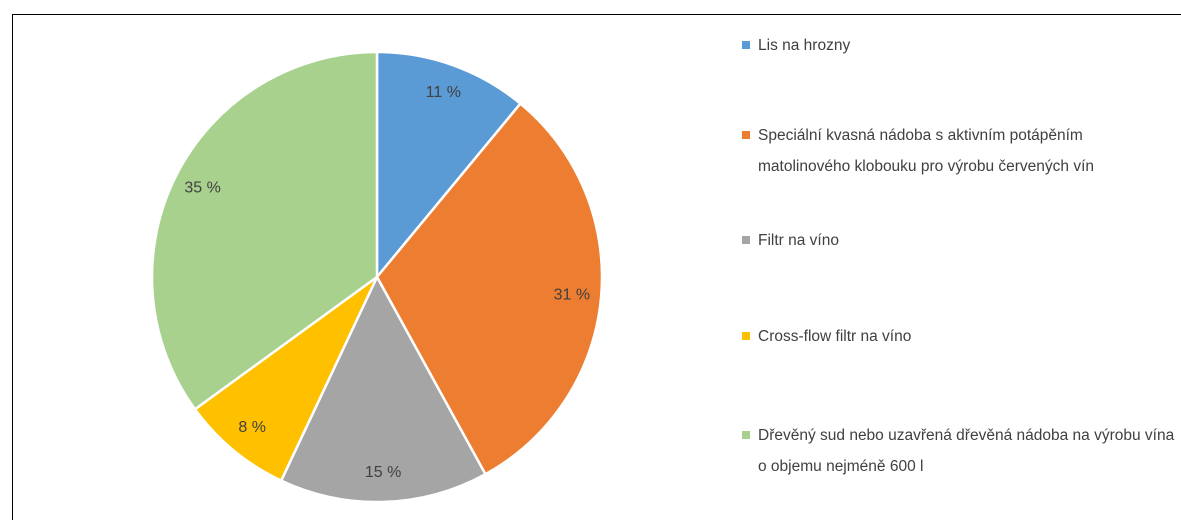  I want to click on legend-label: Lis na hrozny, so click(804, 45).